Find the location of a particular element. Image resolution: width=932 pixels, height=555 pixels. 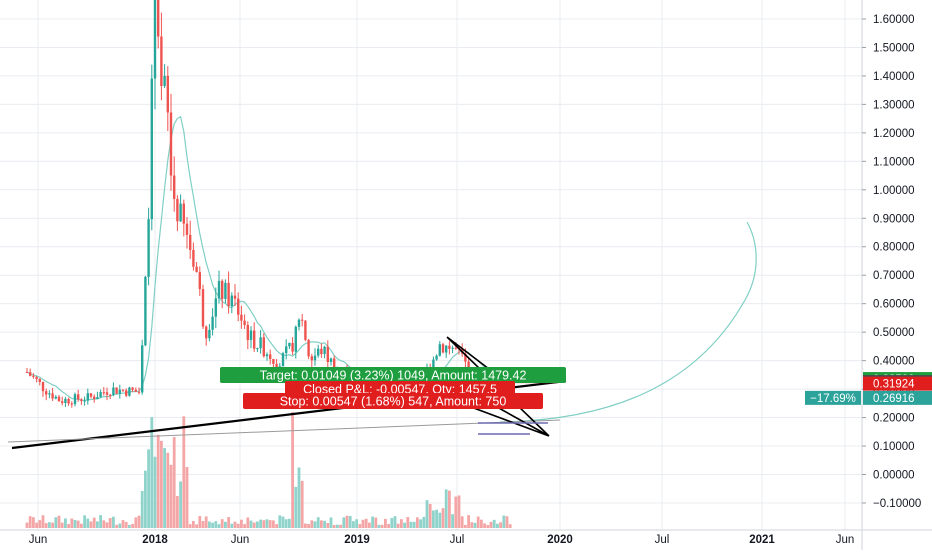

stop-label: Stop: 0.00547 (1.68%) 547, Amount: 750 is located at coordinates (393, 401).